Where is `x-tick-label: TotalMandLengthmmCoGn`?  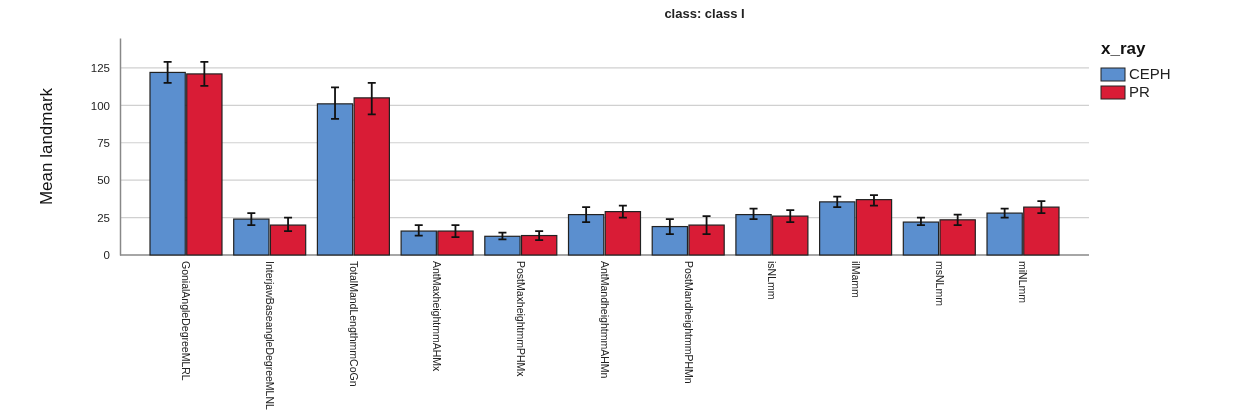
x-tick-label: TotalMandLengthmmCoGn is located at coordinates (353, 324).